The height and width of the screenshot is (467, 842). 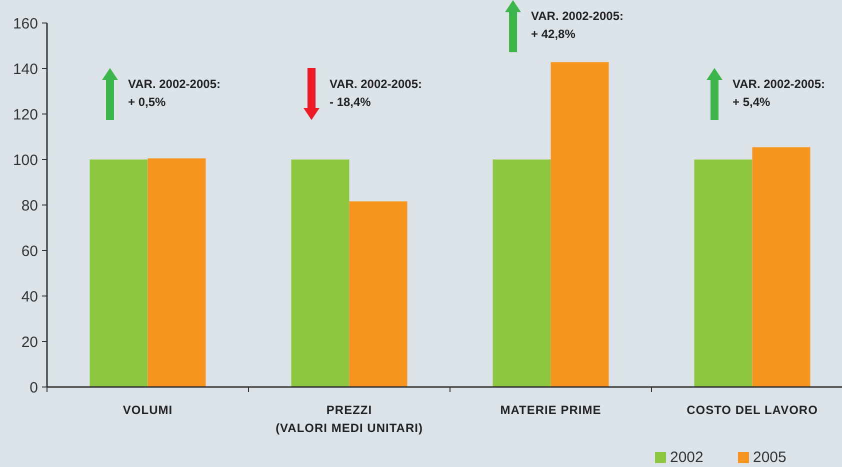 What do you see at coordinates (769, 457) in the screenshot?
I see `legend-label: 2005` at bounding box center [769, 457].